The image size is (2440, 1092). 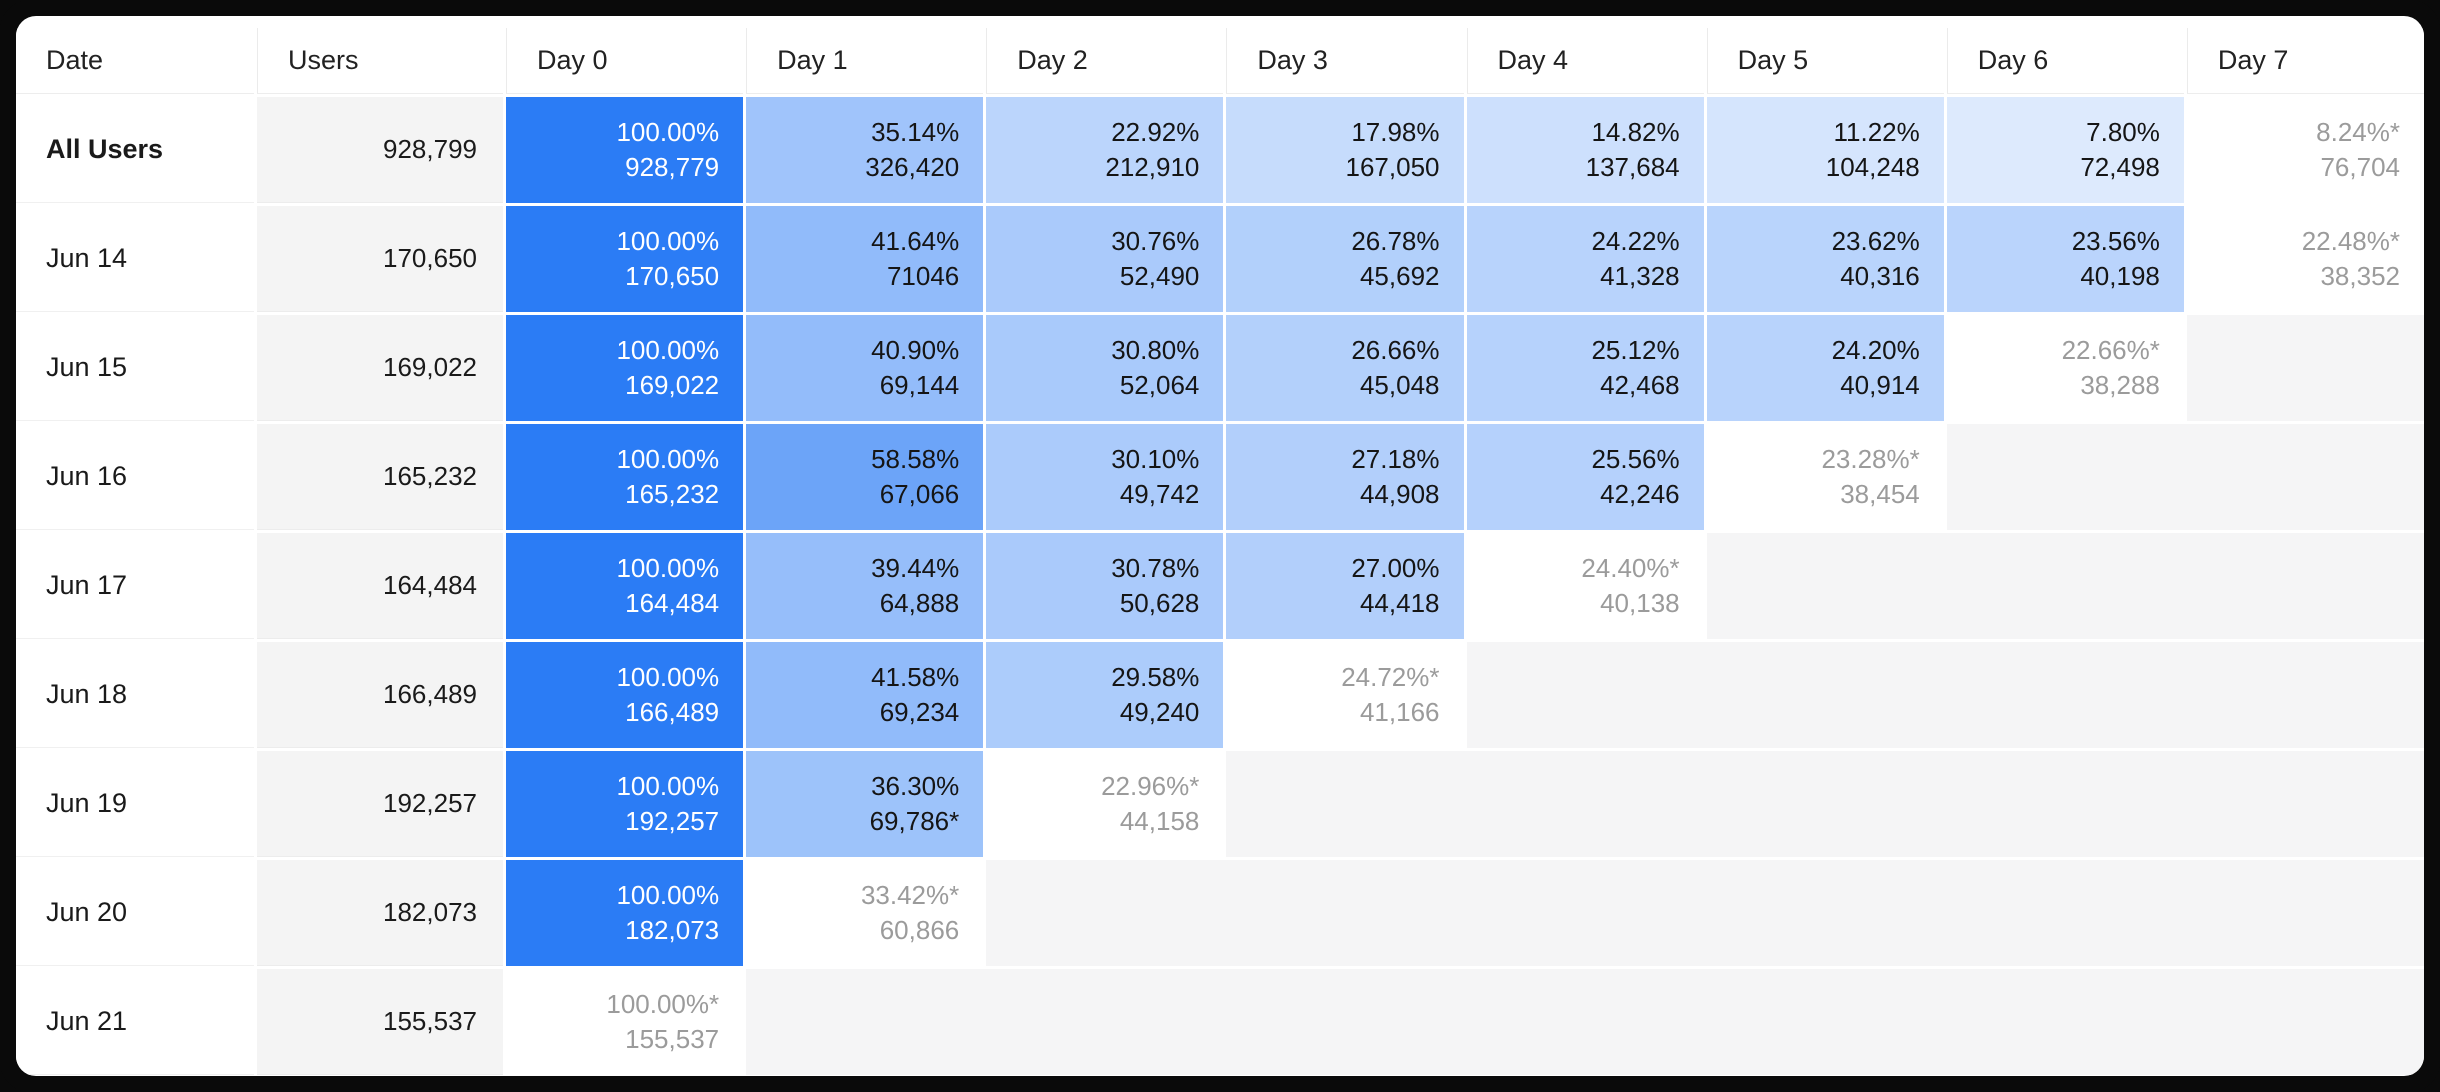 What do you see at coordinates (1105, 586) in the screenshot?
I see `retention-cell-day-2: 30.78% 50,628` at bounding box center [1105, 586].